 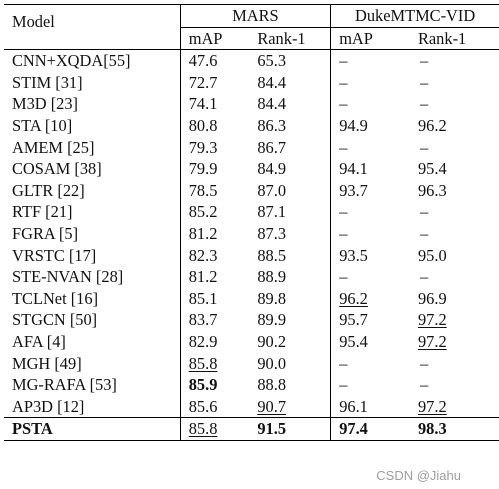 I want to click on value-cell: 94.1, so click(x=353, y=169).